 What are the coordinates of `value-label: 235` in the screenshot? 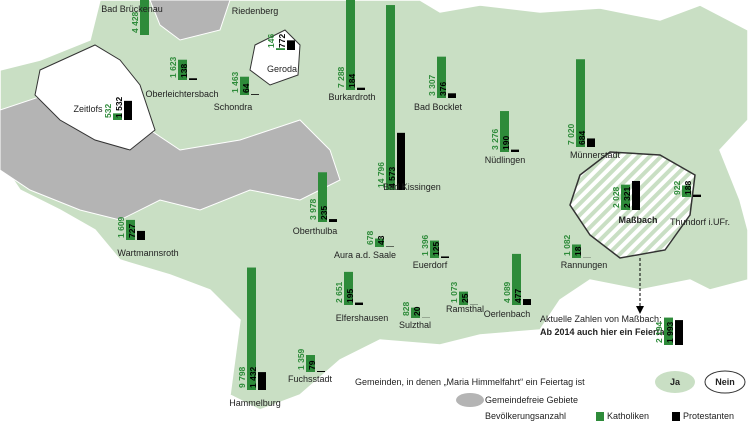 It's located at (324, 213).